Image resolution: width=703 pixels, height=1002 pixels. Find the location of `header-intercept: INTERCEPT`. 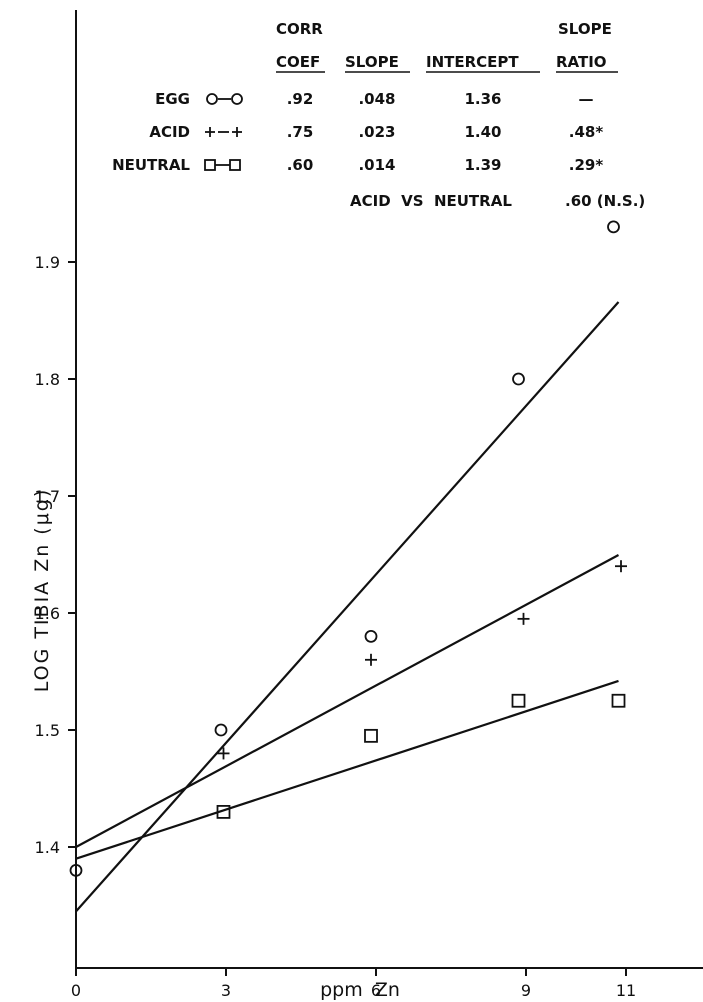

header-intercept: INTERCEPT is located at coordinates (472, 62).